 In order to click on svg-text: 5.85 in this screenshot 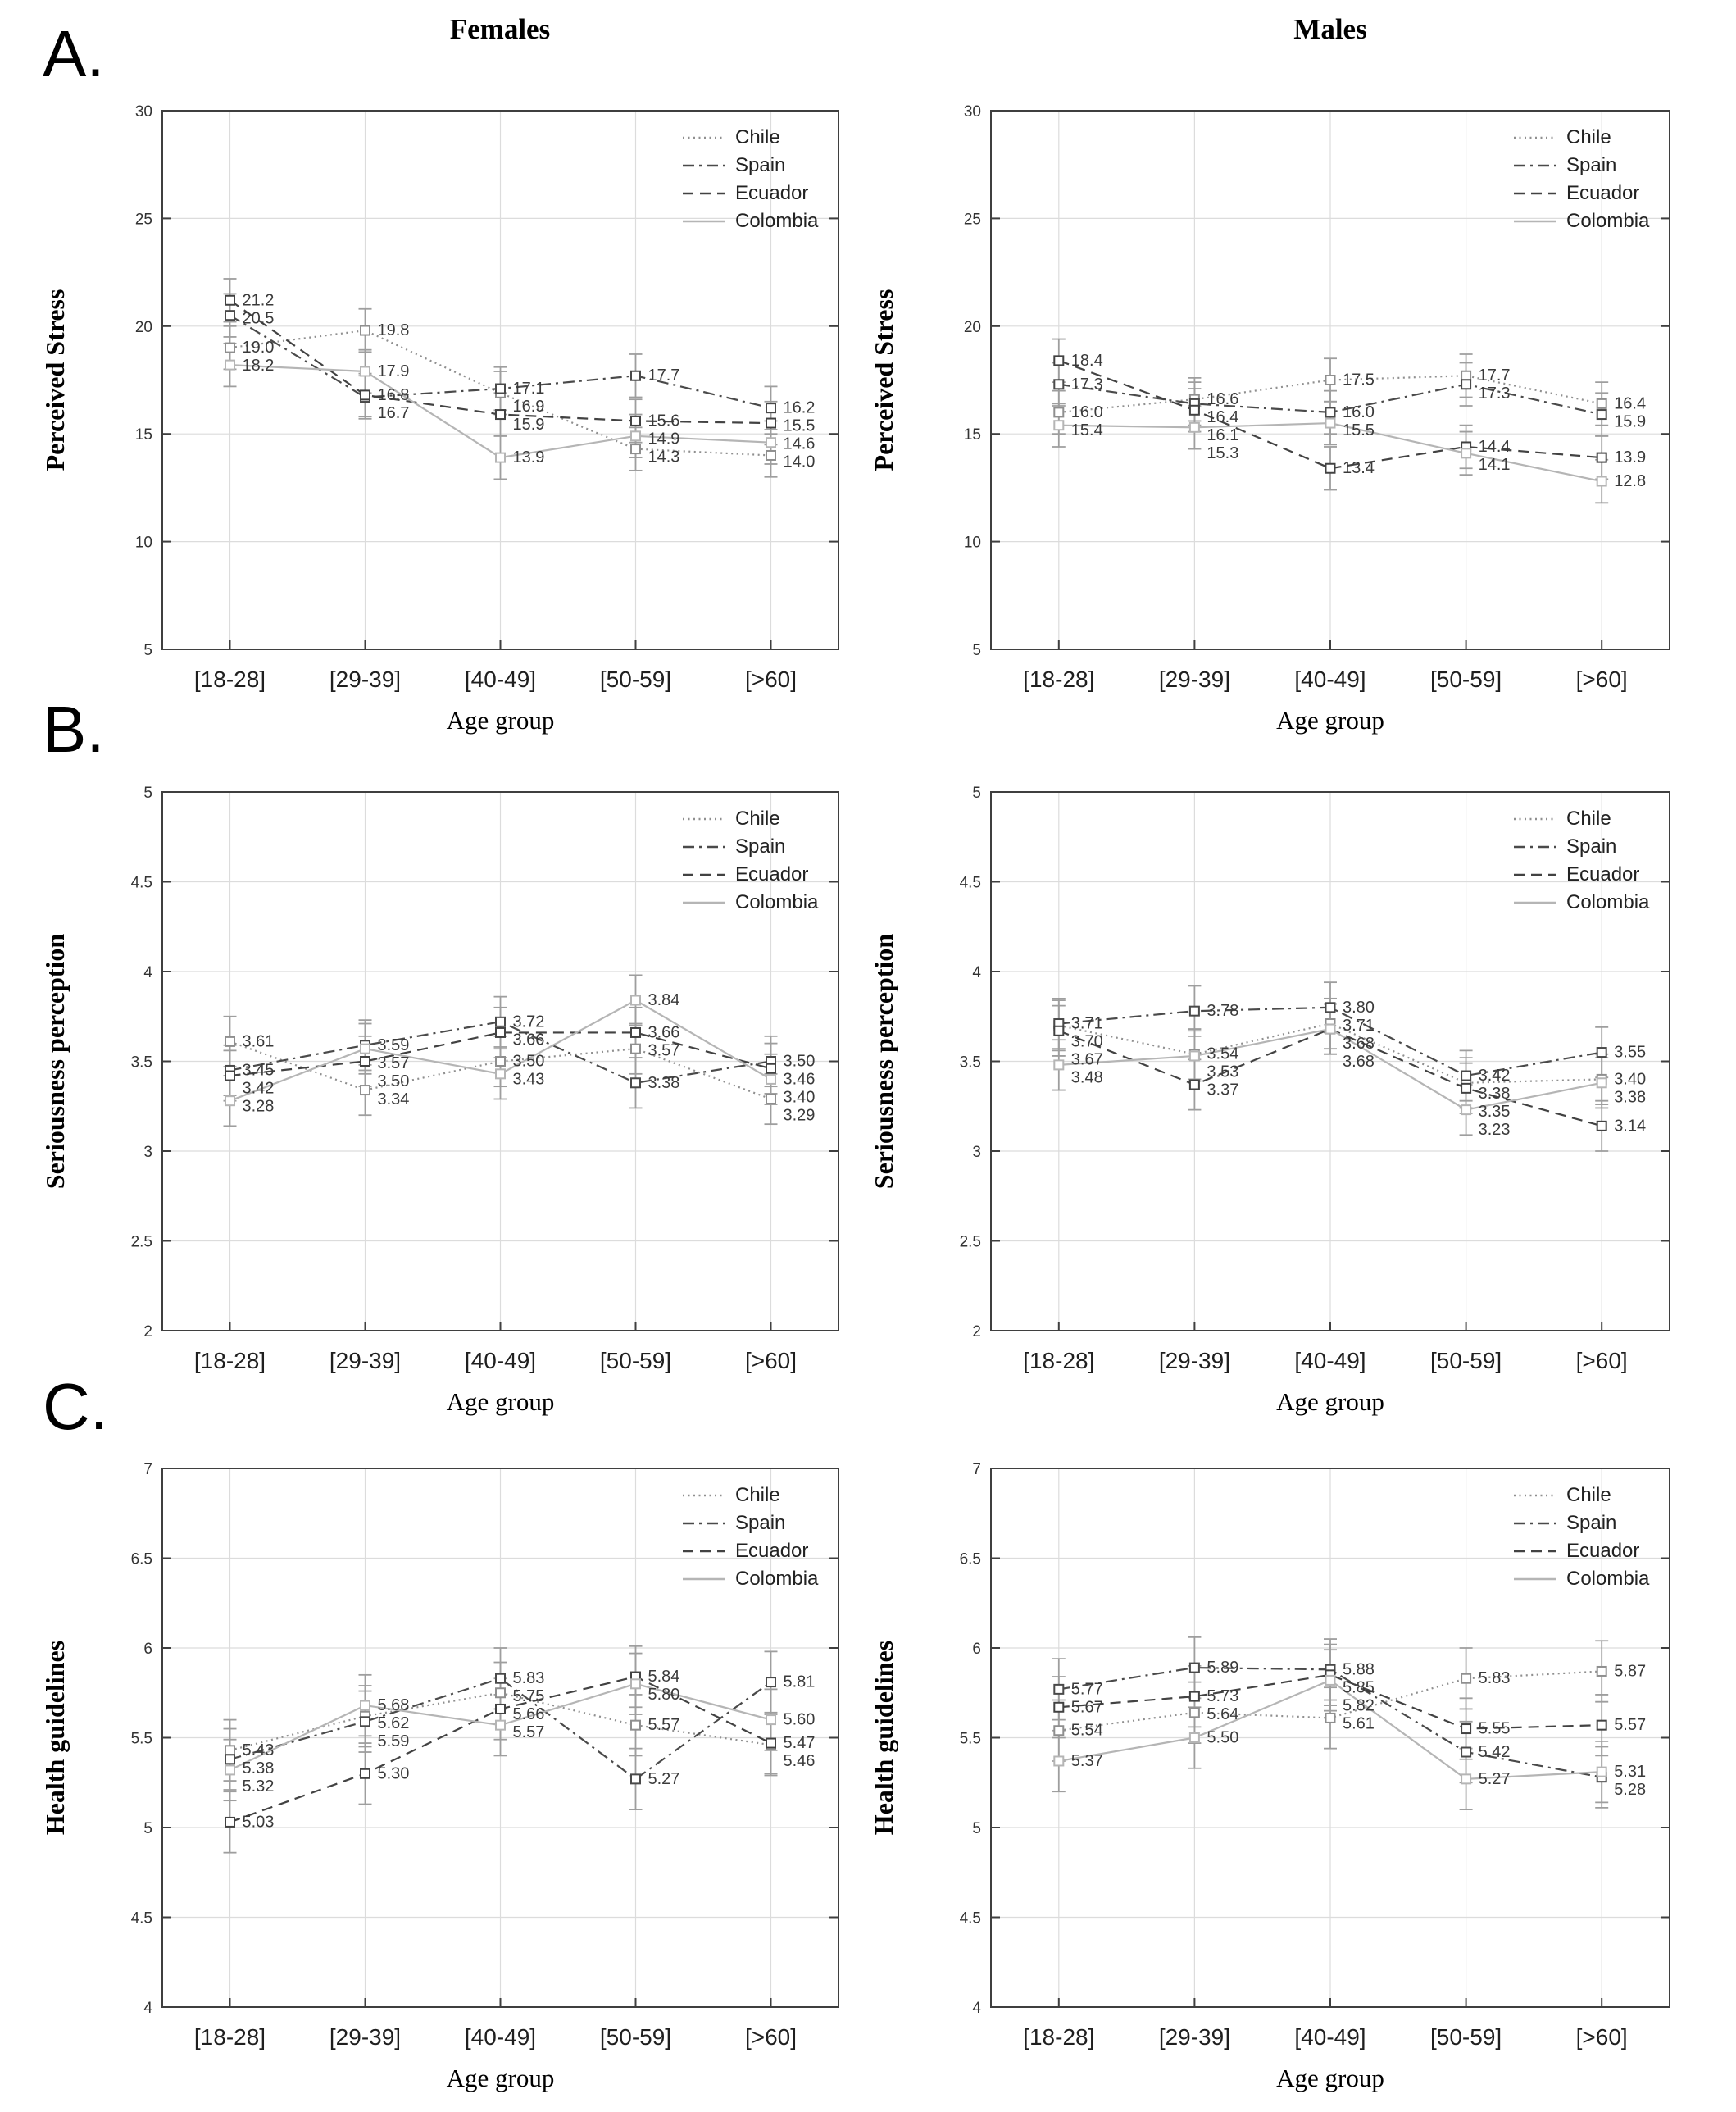, I will do `click(1359, 1687)`.